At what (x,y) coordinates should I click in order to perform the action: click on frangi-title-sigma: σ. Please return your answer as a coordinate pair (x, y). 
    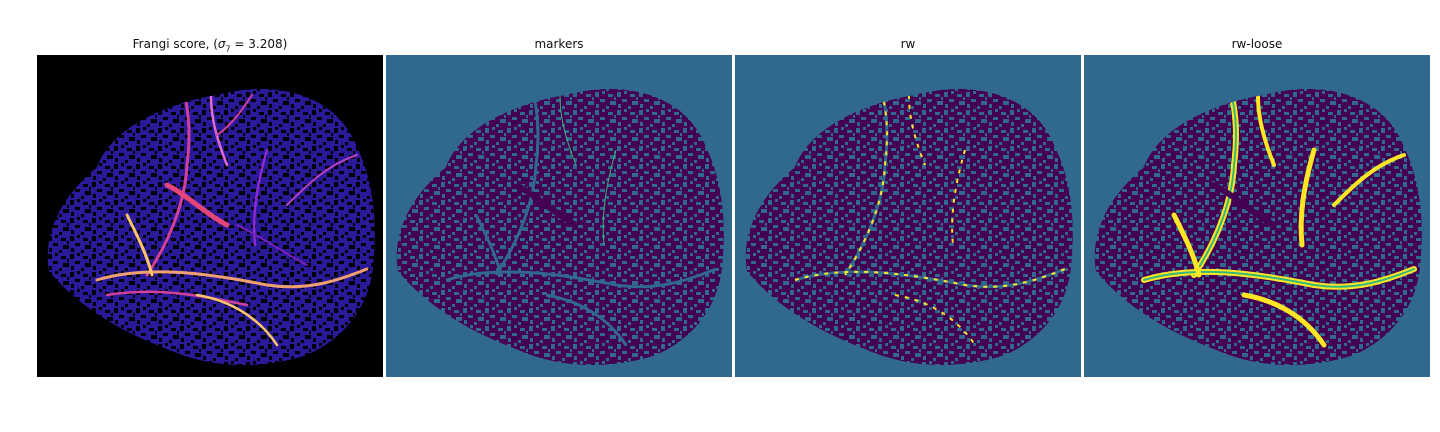
    Looking at the image, I should click on (221, 44).